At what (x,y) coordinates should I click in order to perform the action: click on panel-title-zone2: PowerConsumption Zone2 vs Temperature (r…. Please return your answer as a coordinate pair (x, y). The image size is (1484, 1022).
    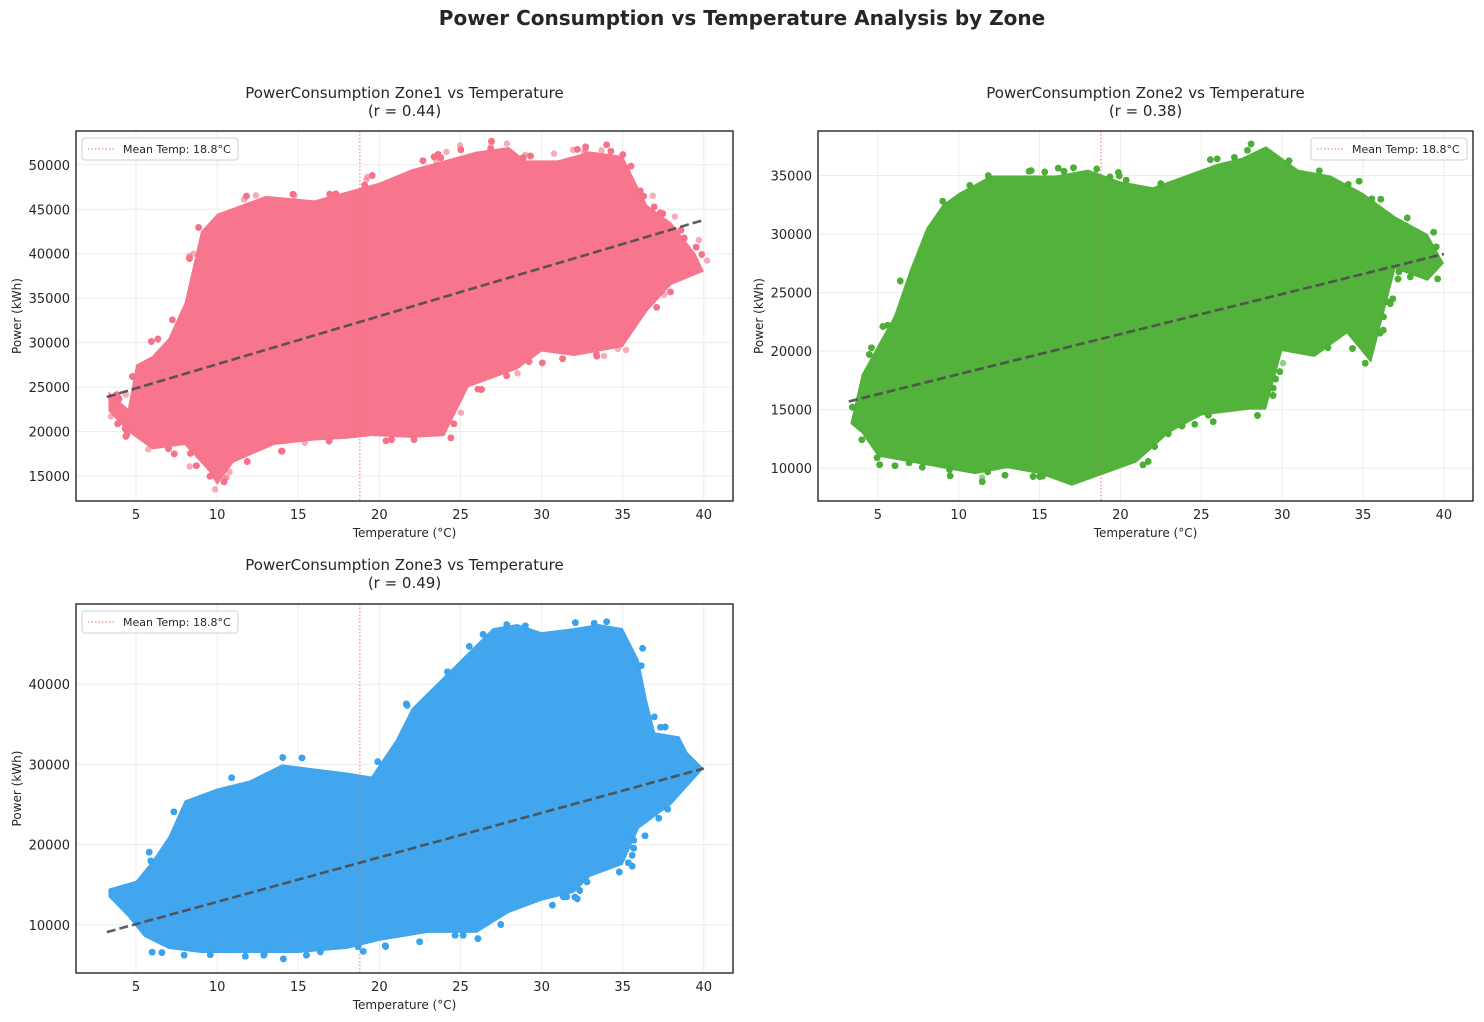
    Looking at the image, I should click on (1145, 102).